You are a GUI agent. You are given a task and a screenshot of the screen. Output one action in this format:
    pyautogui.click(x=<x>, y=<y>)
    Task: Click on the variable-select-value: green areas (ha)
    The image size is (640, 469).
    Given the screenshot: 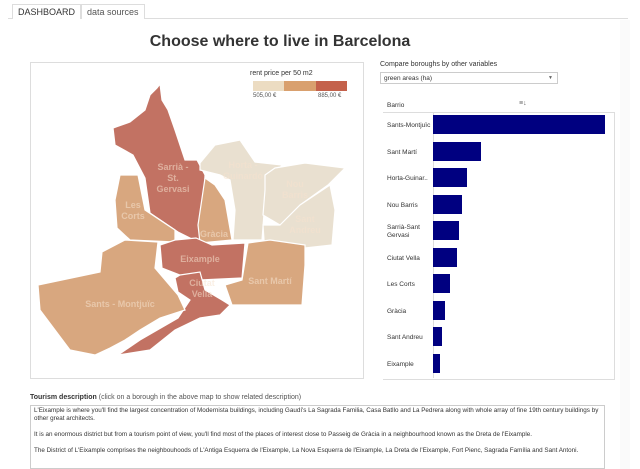 What is the action you would take?
    pyautogui.click(x=408, y=78)
    